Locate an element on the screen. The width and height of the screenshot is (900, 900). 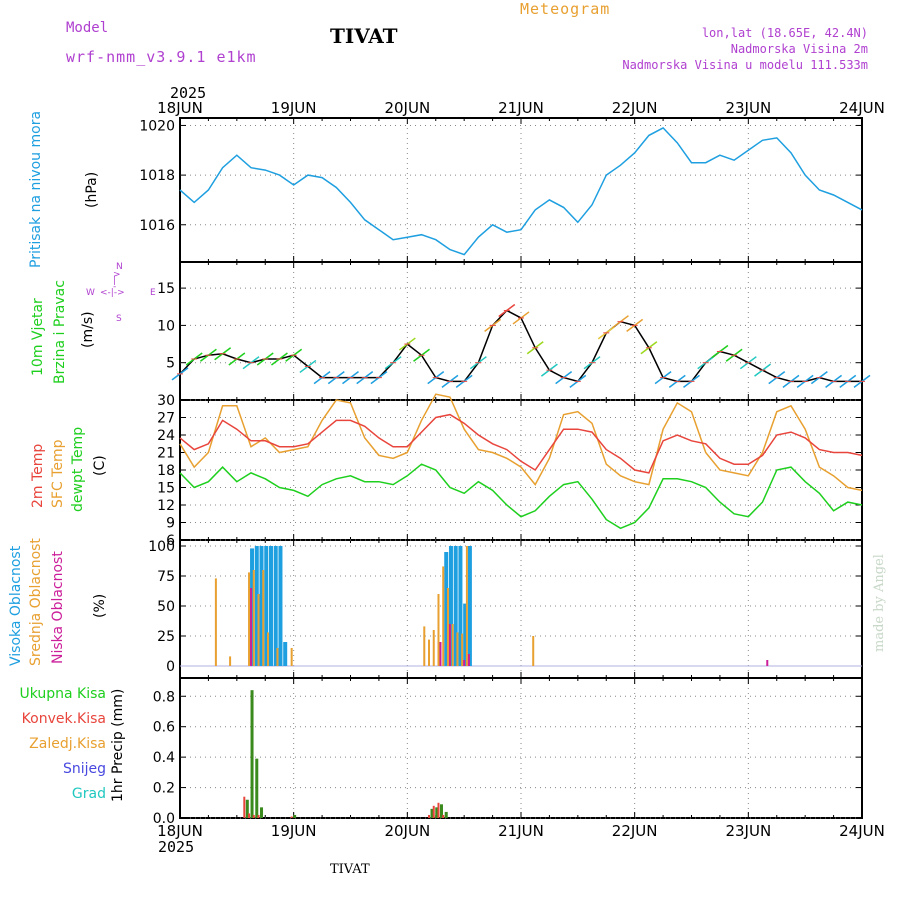
coords-text: lon,lat (18.65E, 42.4N) is located at coordinates (784, 33).